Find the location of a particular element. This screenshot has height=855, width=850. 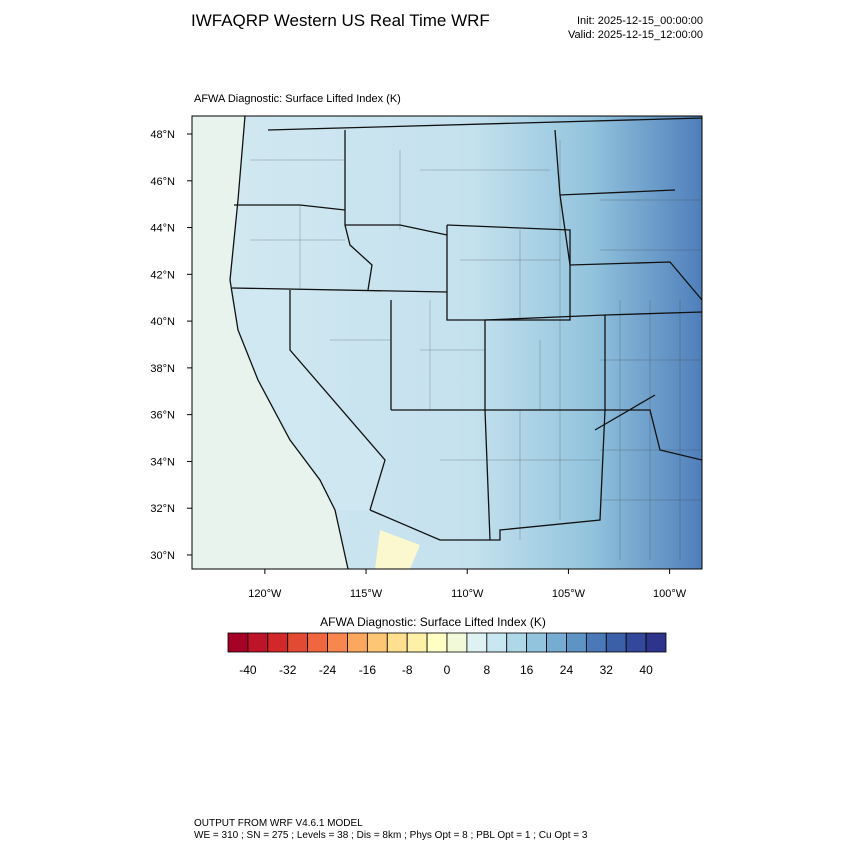

colorbar-tick-label: 16 is located at coordinates (527, 670).